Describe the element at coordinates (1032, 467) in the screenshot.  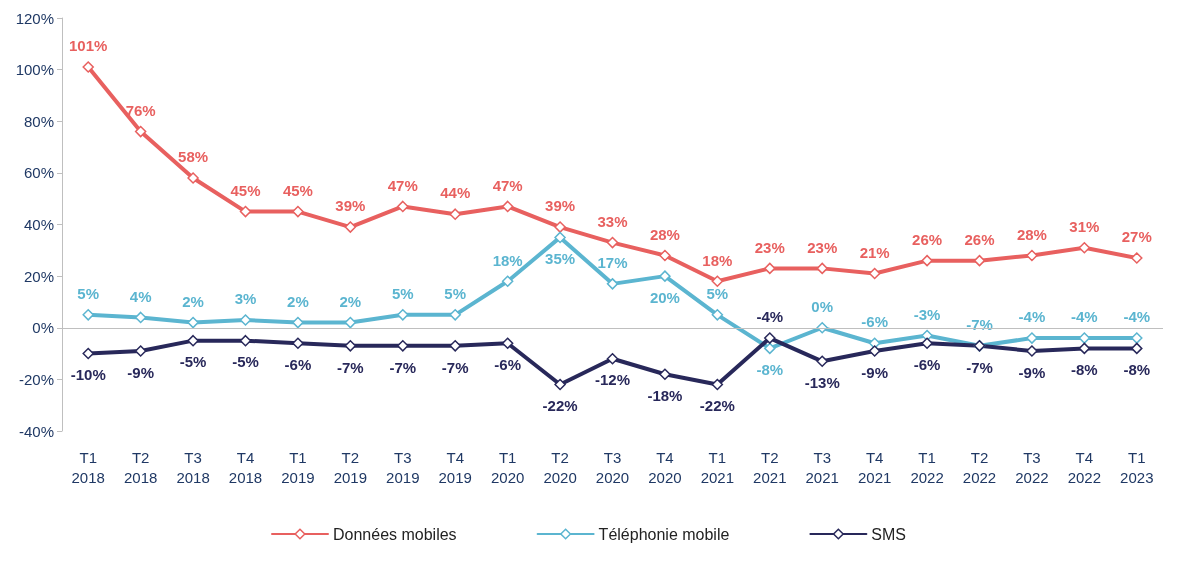
I see `x-tick-label: T3 2022` at that location.